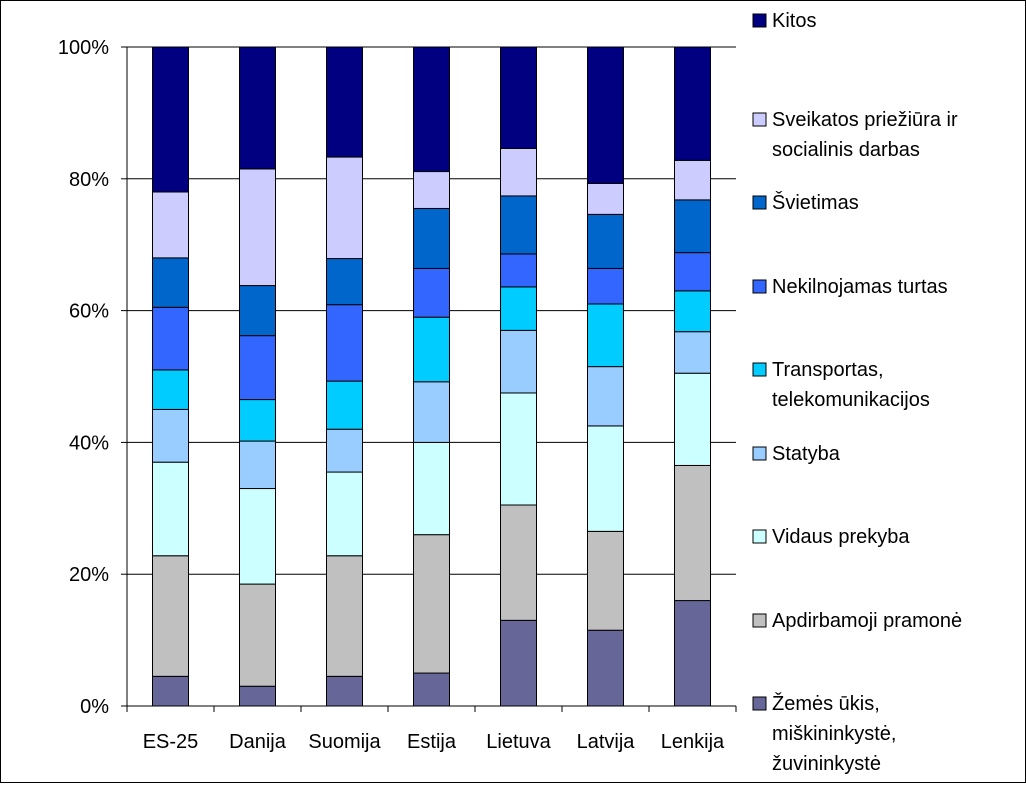 This screenshot has height=787, width=1026. What do you see at coordinates (258, 742) in the screenshot?
I see `x-tick-label: Danija` at bounding box center [258, 742].